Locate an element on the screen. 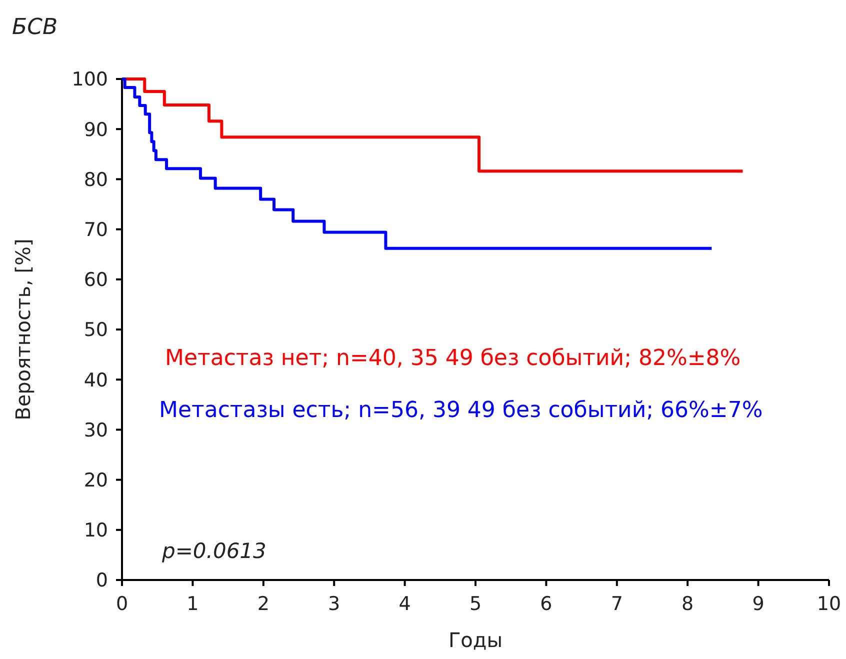 This screenshot has width=846, height=659. y-tick-label: 20 is located at coordinates (96, 480).